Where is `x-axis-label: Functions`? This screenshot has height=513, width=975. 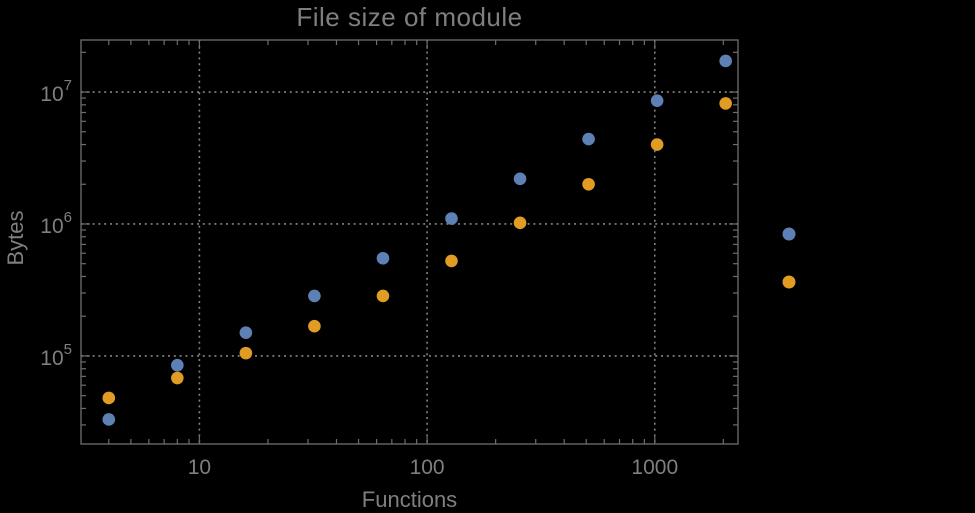 x-axis-label: Functions is located at coordinates (409, 499).